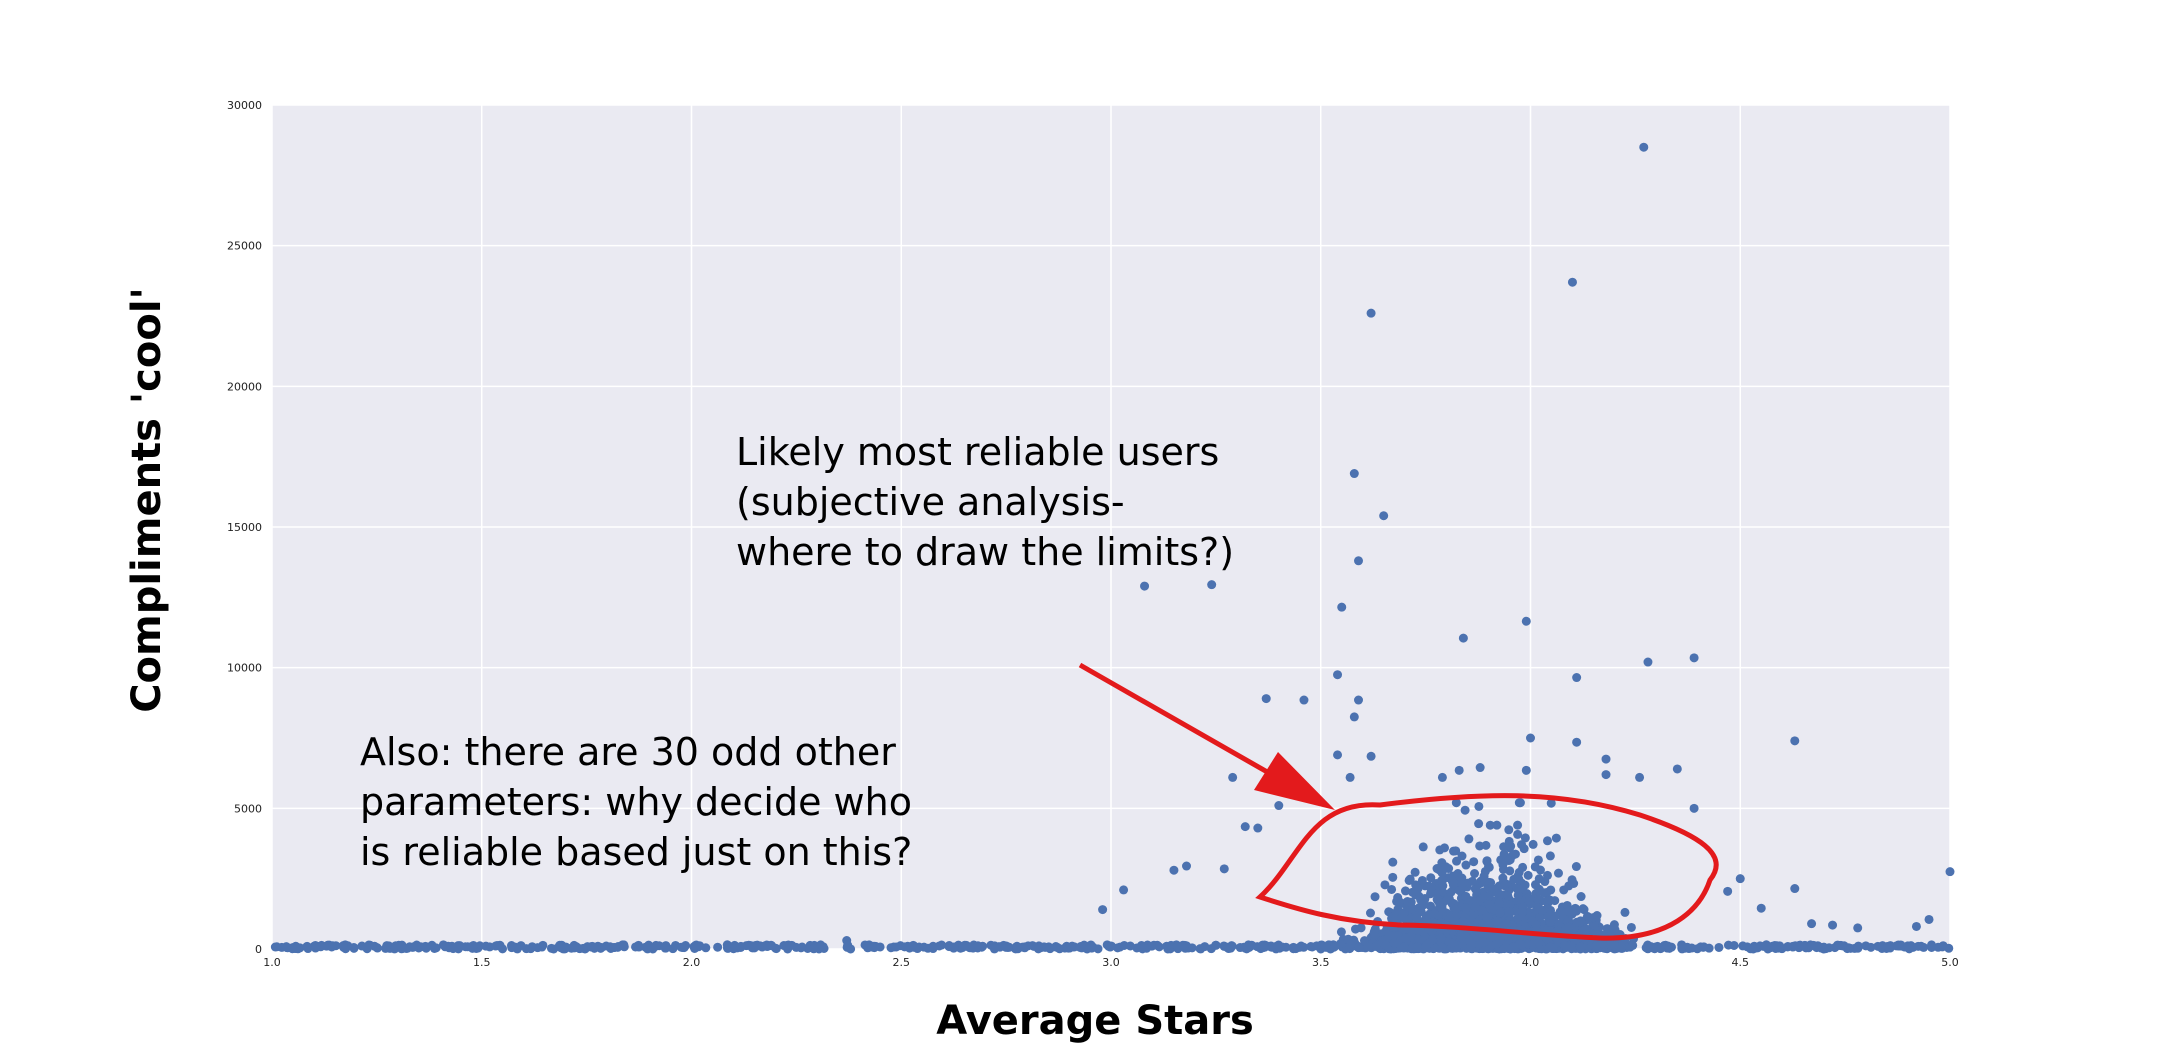 The width and height of the screenshot is (2160, 1053). What do you see at coordinates (147, 500) in the screenshot?
I see `y-axis-label: Compliments 'cool'` at bounding box center [147, 500].